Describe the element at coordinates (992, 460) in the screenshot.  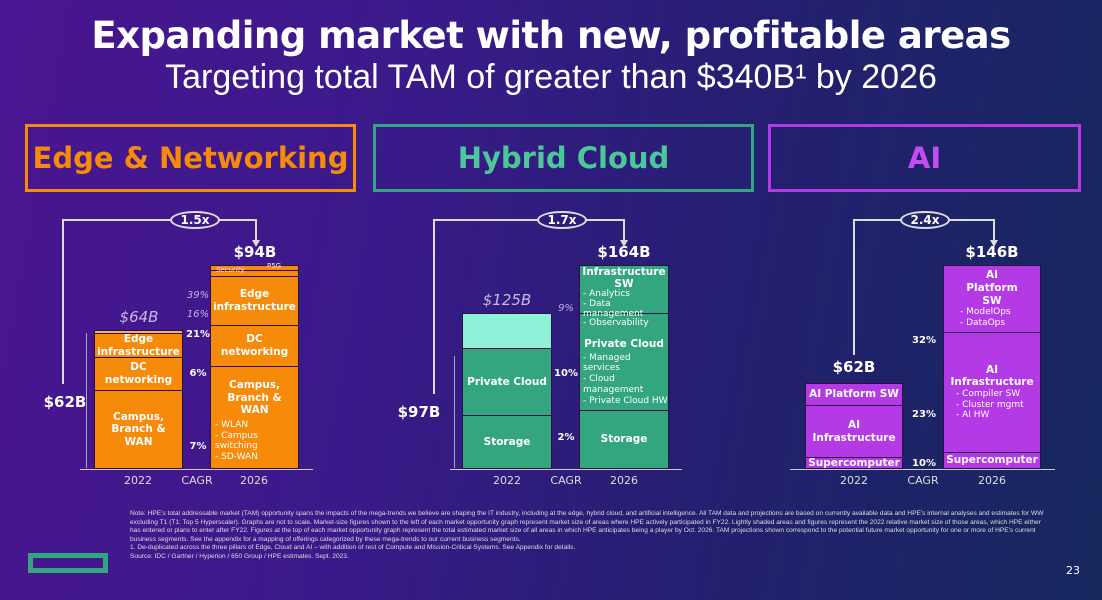
I see `bar-2026-supercomputer: Supercomputer` at that location.